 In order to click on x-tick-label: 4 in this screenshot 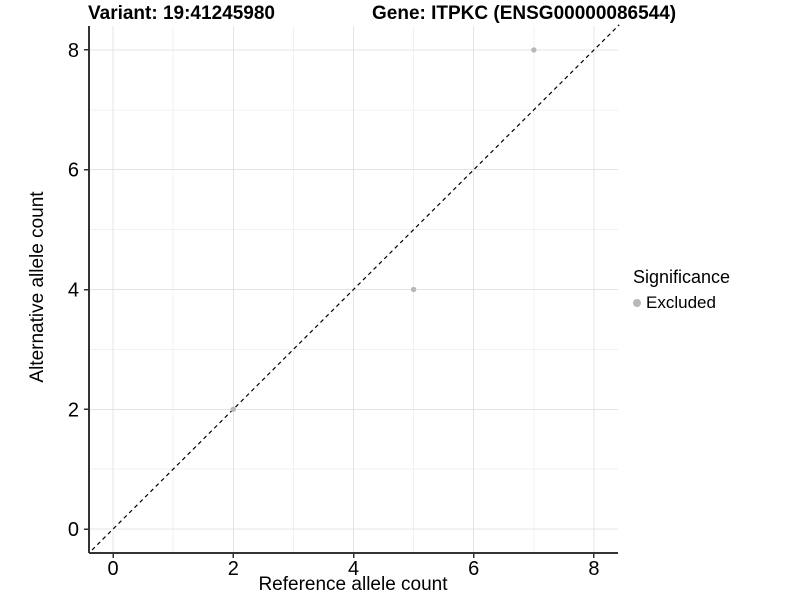, I will do `click(353, 569)`.